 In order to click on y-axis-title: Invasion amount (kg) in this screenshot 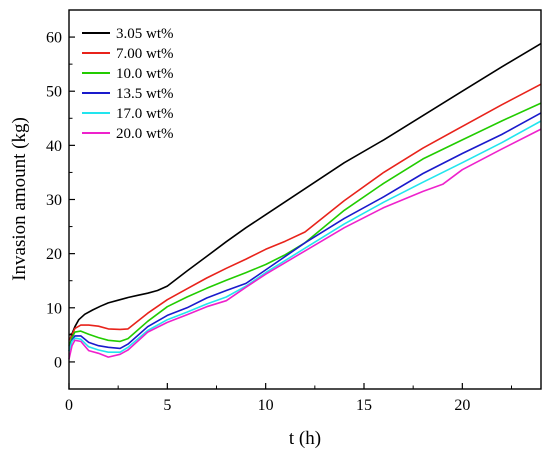, I will do `click(19, 199)`.